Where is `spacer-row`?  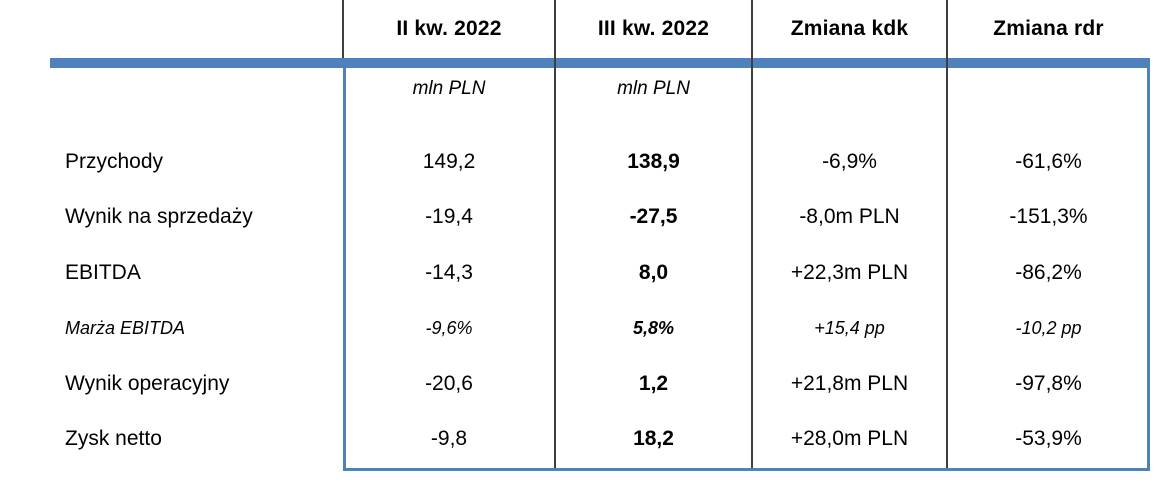
spacer-row is located at coordinates (600, 122).